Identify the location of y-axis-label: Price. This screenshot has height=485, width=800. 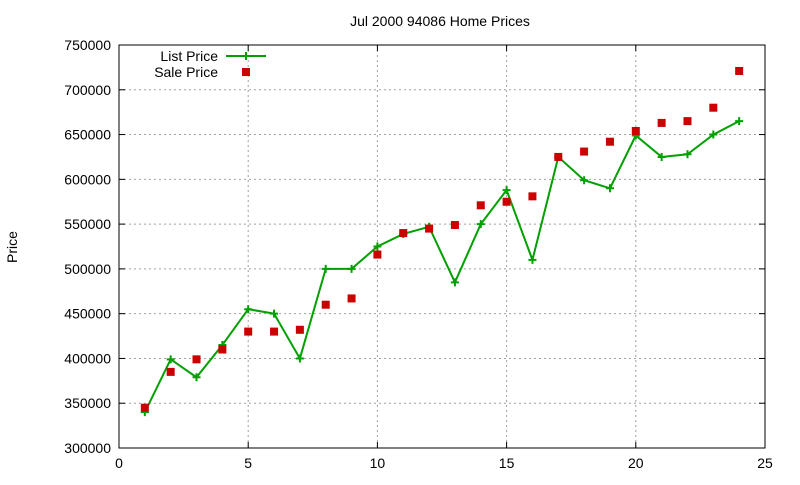
(12, 247).